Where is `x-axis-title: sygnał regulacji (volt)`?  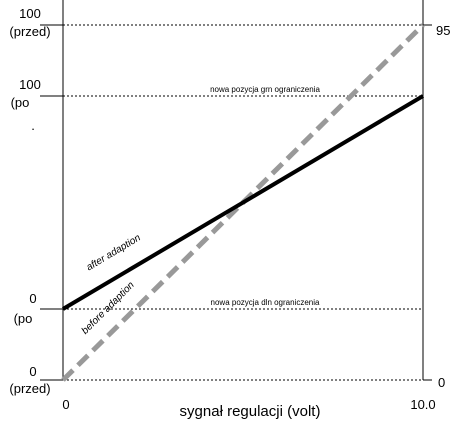 x-axis-title: sygnał regulacji (volt) is located at coordinates (250, 411).